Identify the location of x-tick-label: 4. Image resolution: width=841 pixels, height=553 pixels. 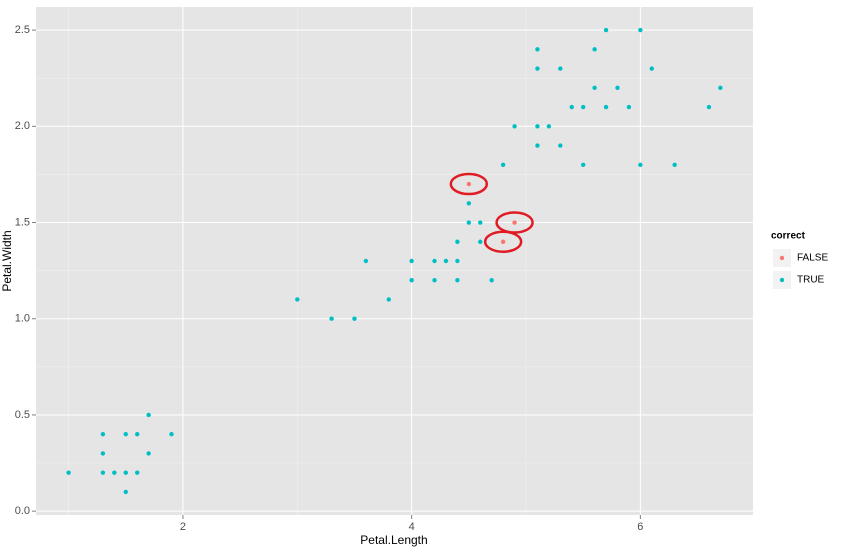
(412, 527).